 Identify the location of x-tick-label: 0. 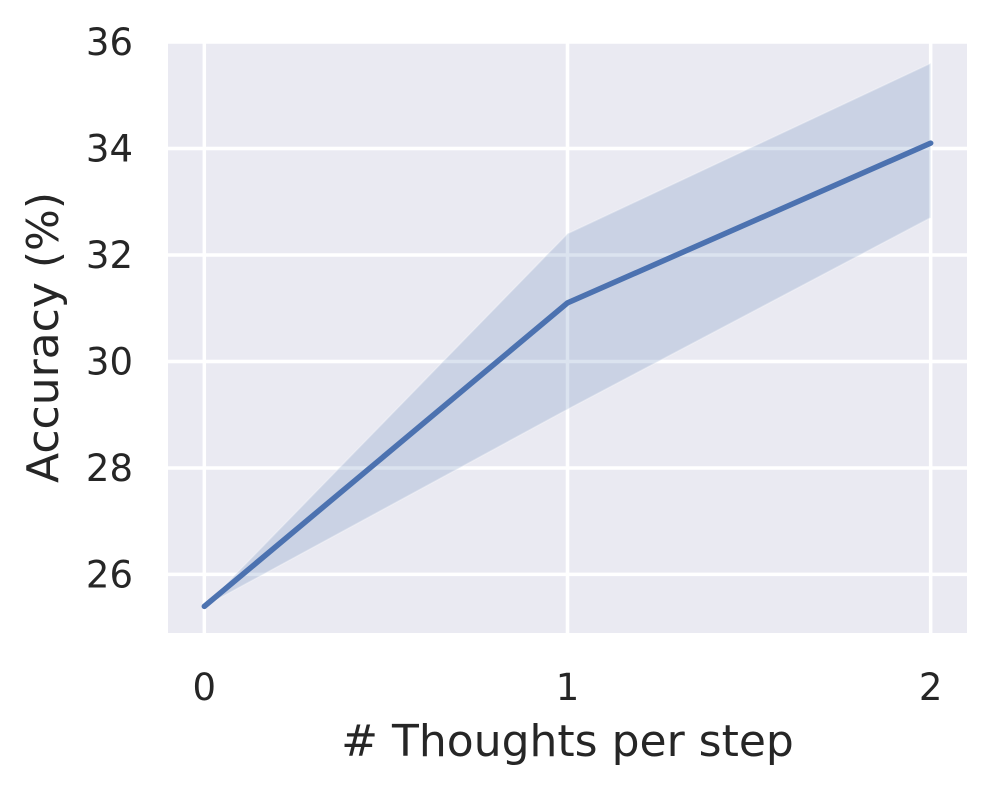
(205, 687).